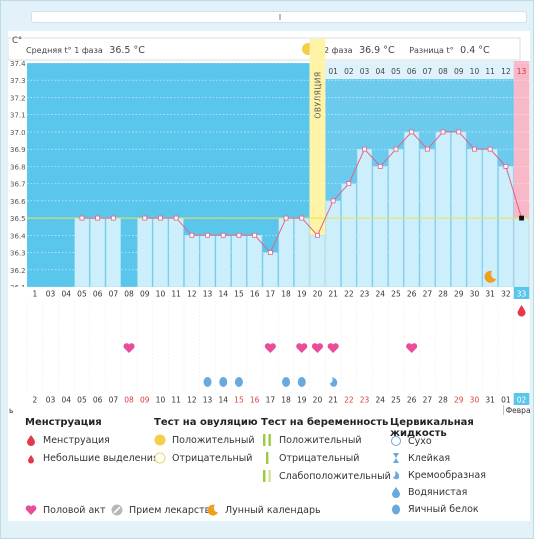 The image size is (534, 539). I want to click on day-label: 32, so click(506, 294).